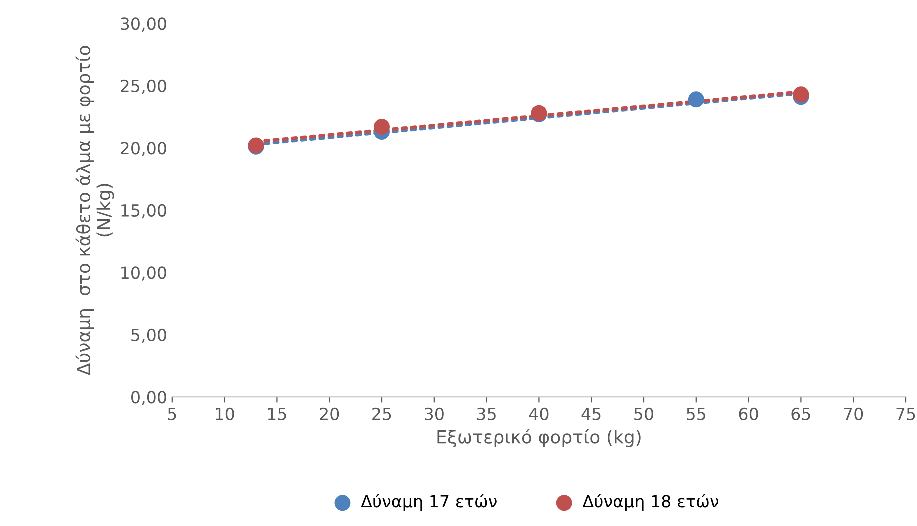 The height and width of the screenshot is (526, 917). Describe the element at coordinates (539, 414) in the screenshot. I see `x-tick-label: 40` at that location.